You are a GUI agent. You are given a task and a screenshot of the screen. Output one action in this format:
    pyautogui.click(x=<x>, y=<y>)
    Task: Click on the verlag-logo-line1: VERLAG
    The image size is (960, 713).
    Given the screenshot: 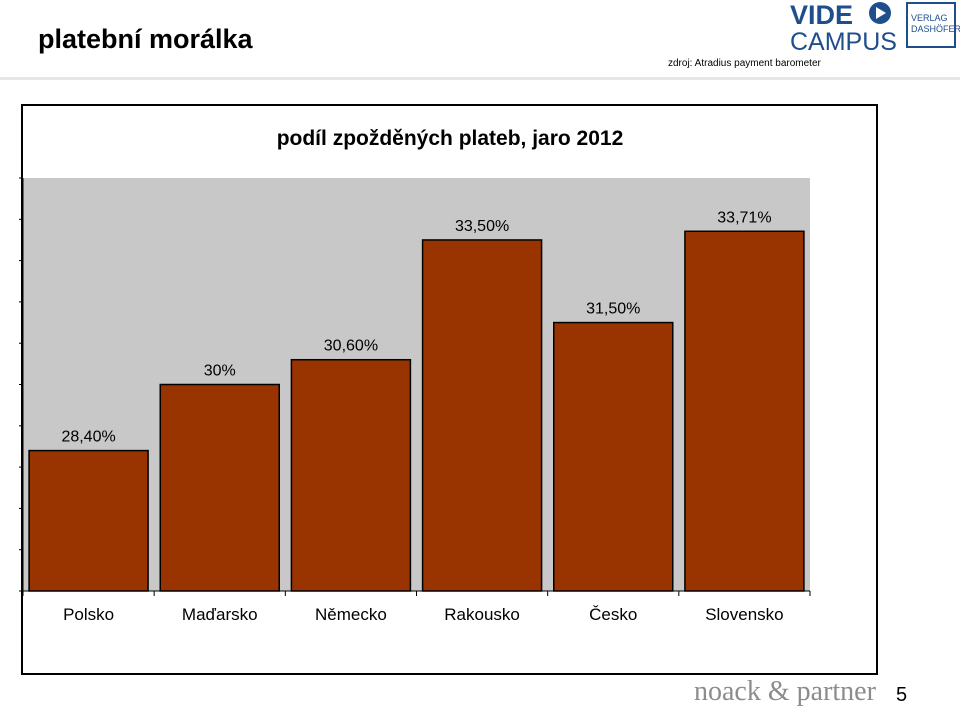 What is the action you would take?
    pyautogui.click(x=929, y=18)
    